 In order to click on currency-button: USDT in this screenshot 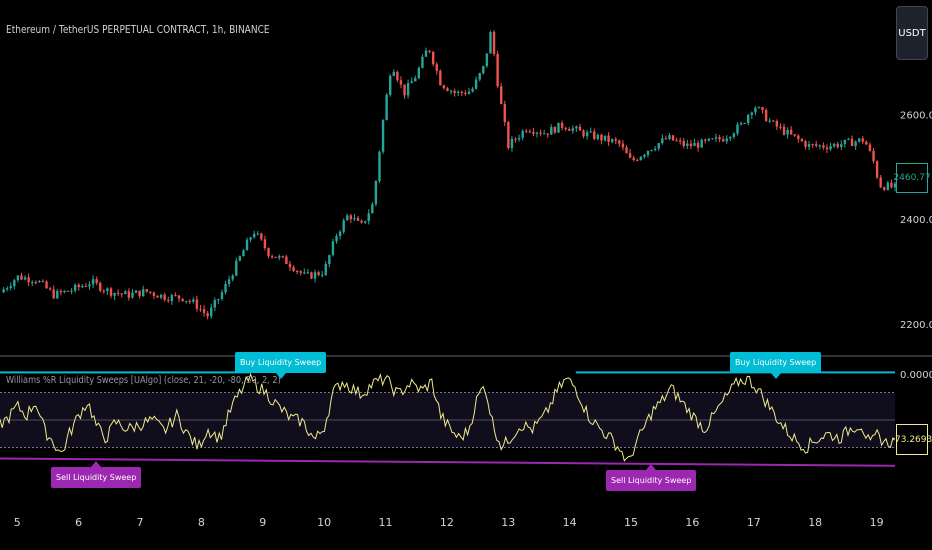, I will do `click(912, 33)`.